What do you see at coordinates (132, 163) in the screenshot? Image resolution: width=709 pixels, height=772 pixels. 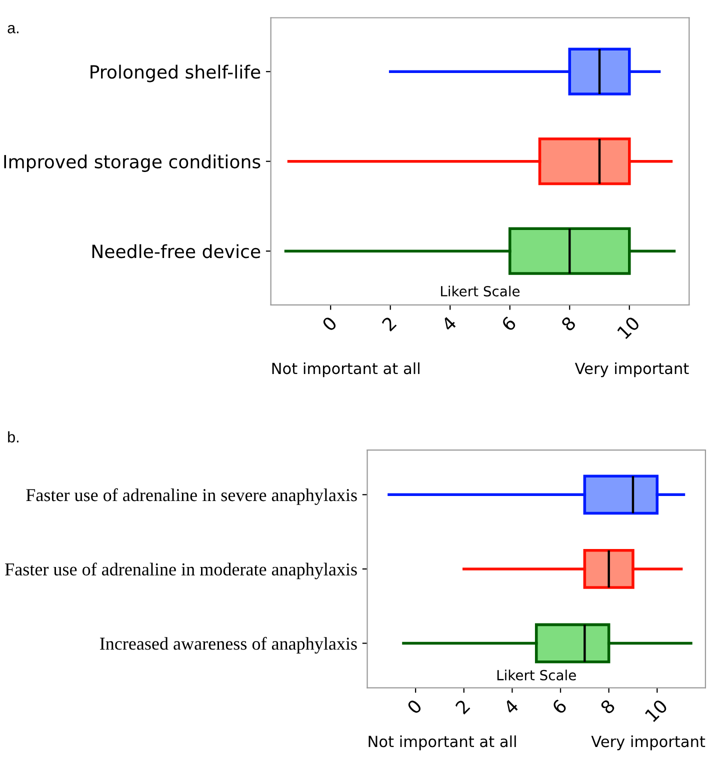 I see `y-tick-label: Improved storage conditions` at bounding box center [132, 163].